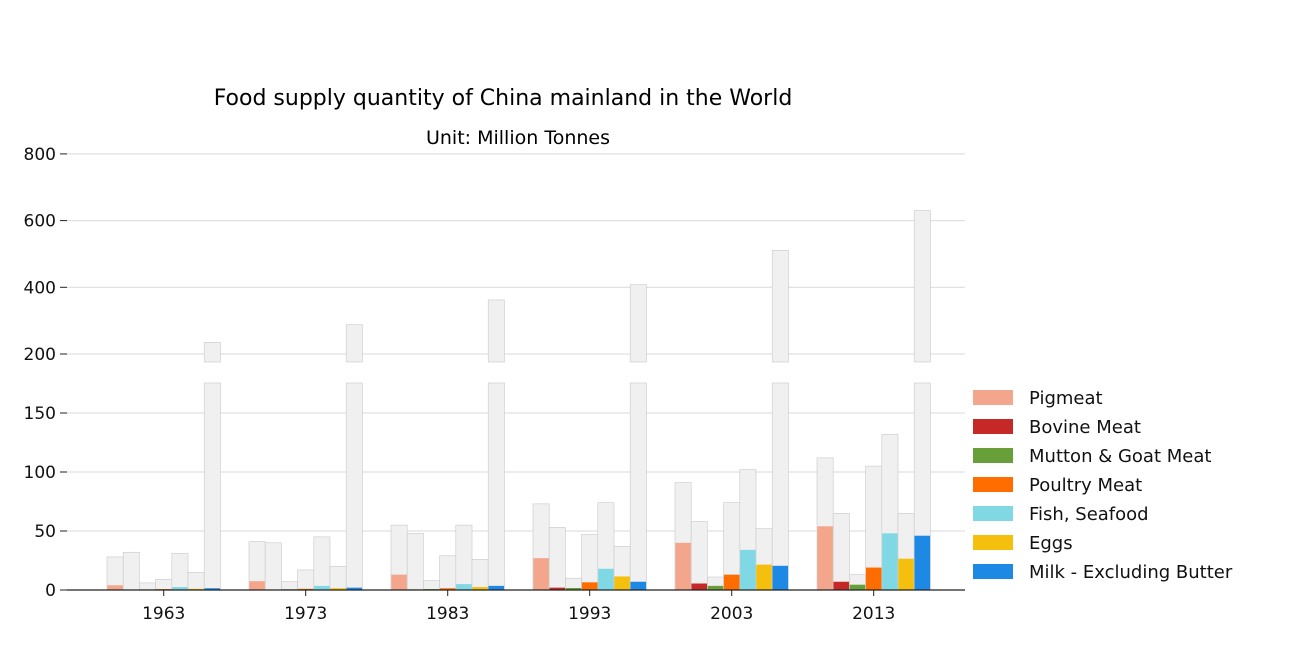 This screenshot has width=1296, height=666. I want to click on y-tick-label: 600, so click(40, 222).